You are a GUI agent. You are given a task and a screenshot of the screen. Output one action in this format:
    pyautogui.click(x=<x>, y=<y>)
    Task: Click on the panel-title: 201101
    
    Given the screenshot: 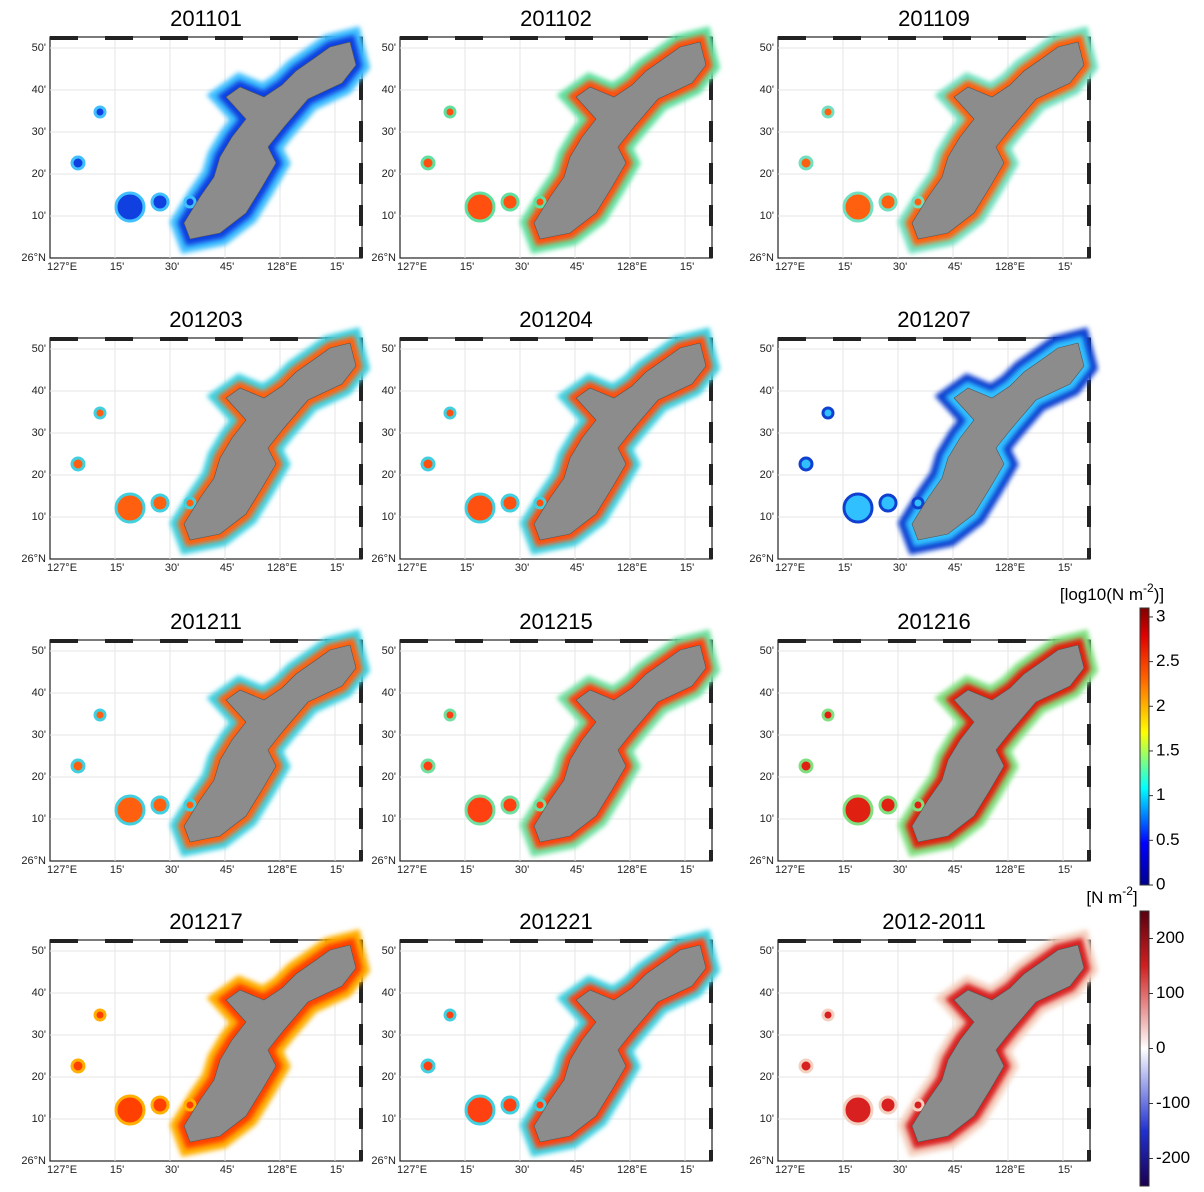 What is the action you would take?
    pyautogui.click(x=206, y=18)
    